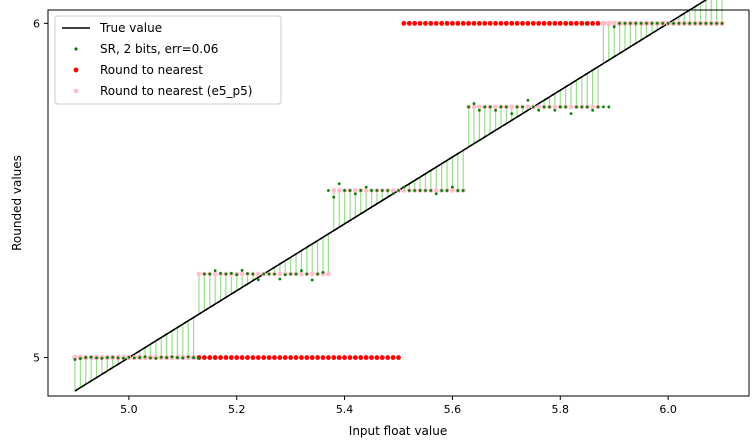 This screenshot has width=755, height=448. I want to click on legend-label-e5p5: Round to nearest (e5_p5), so click(176, 91).